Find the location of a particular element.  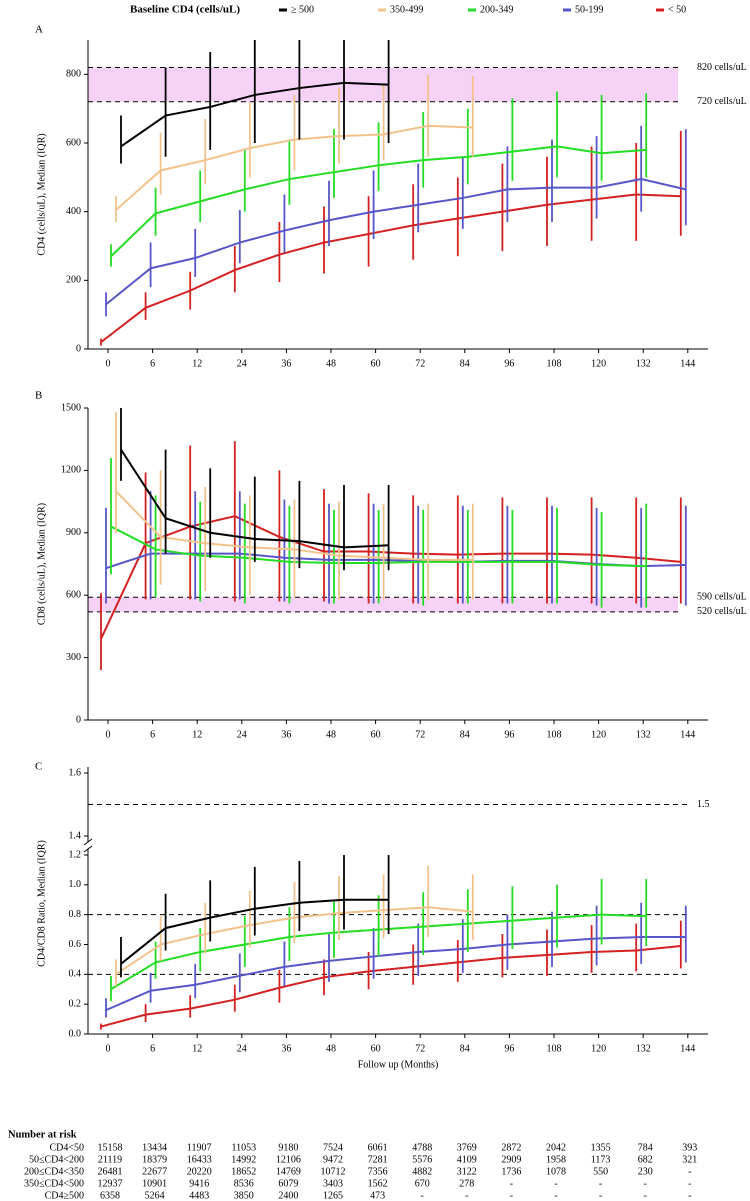

y-tick-label: 1.4 is located at coordinates (75, 835).